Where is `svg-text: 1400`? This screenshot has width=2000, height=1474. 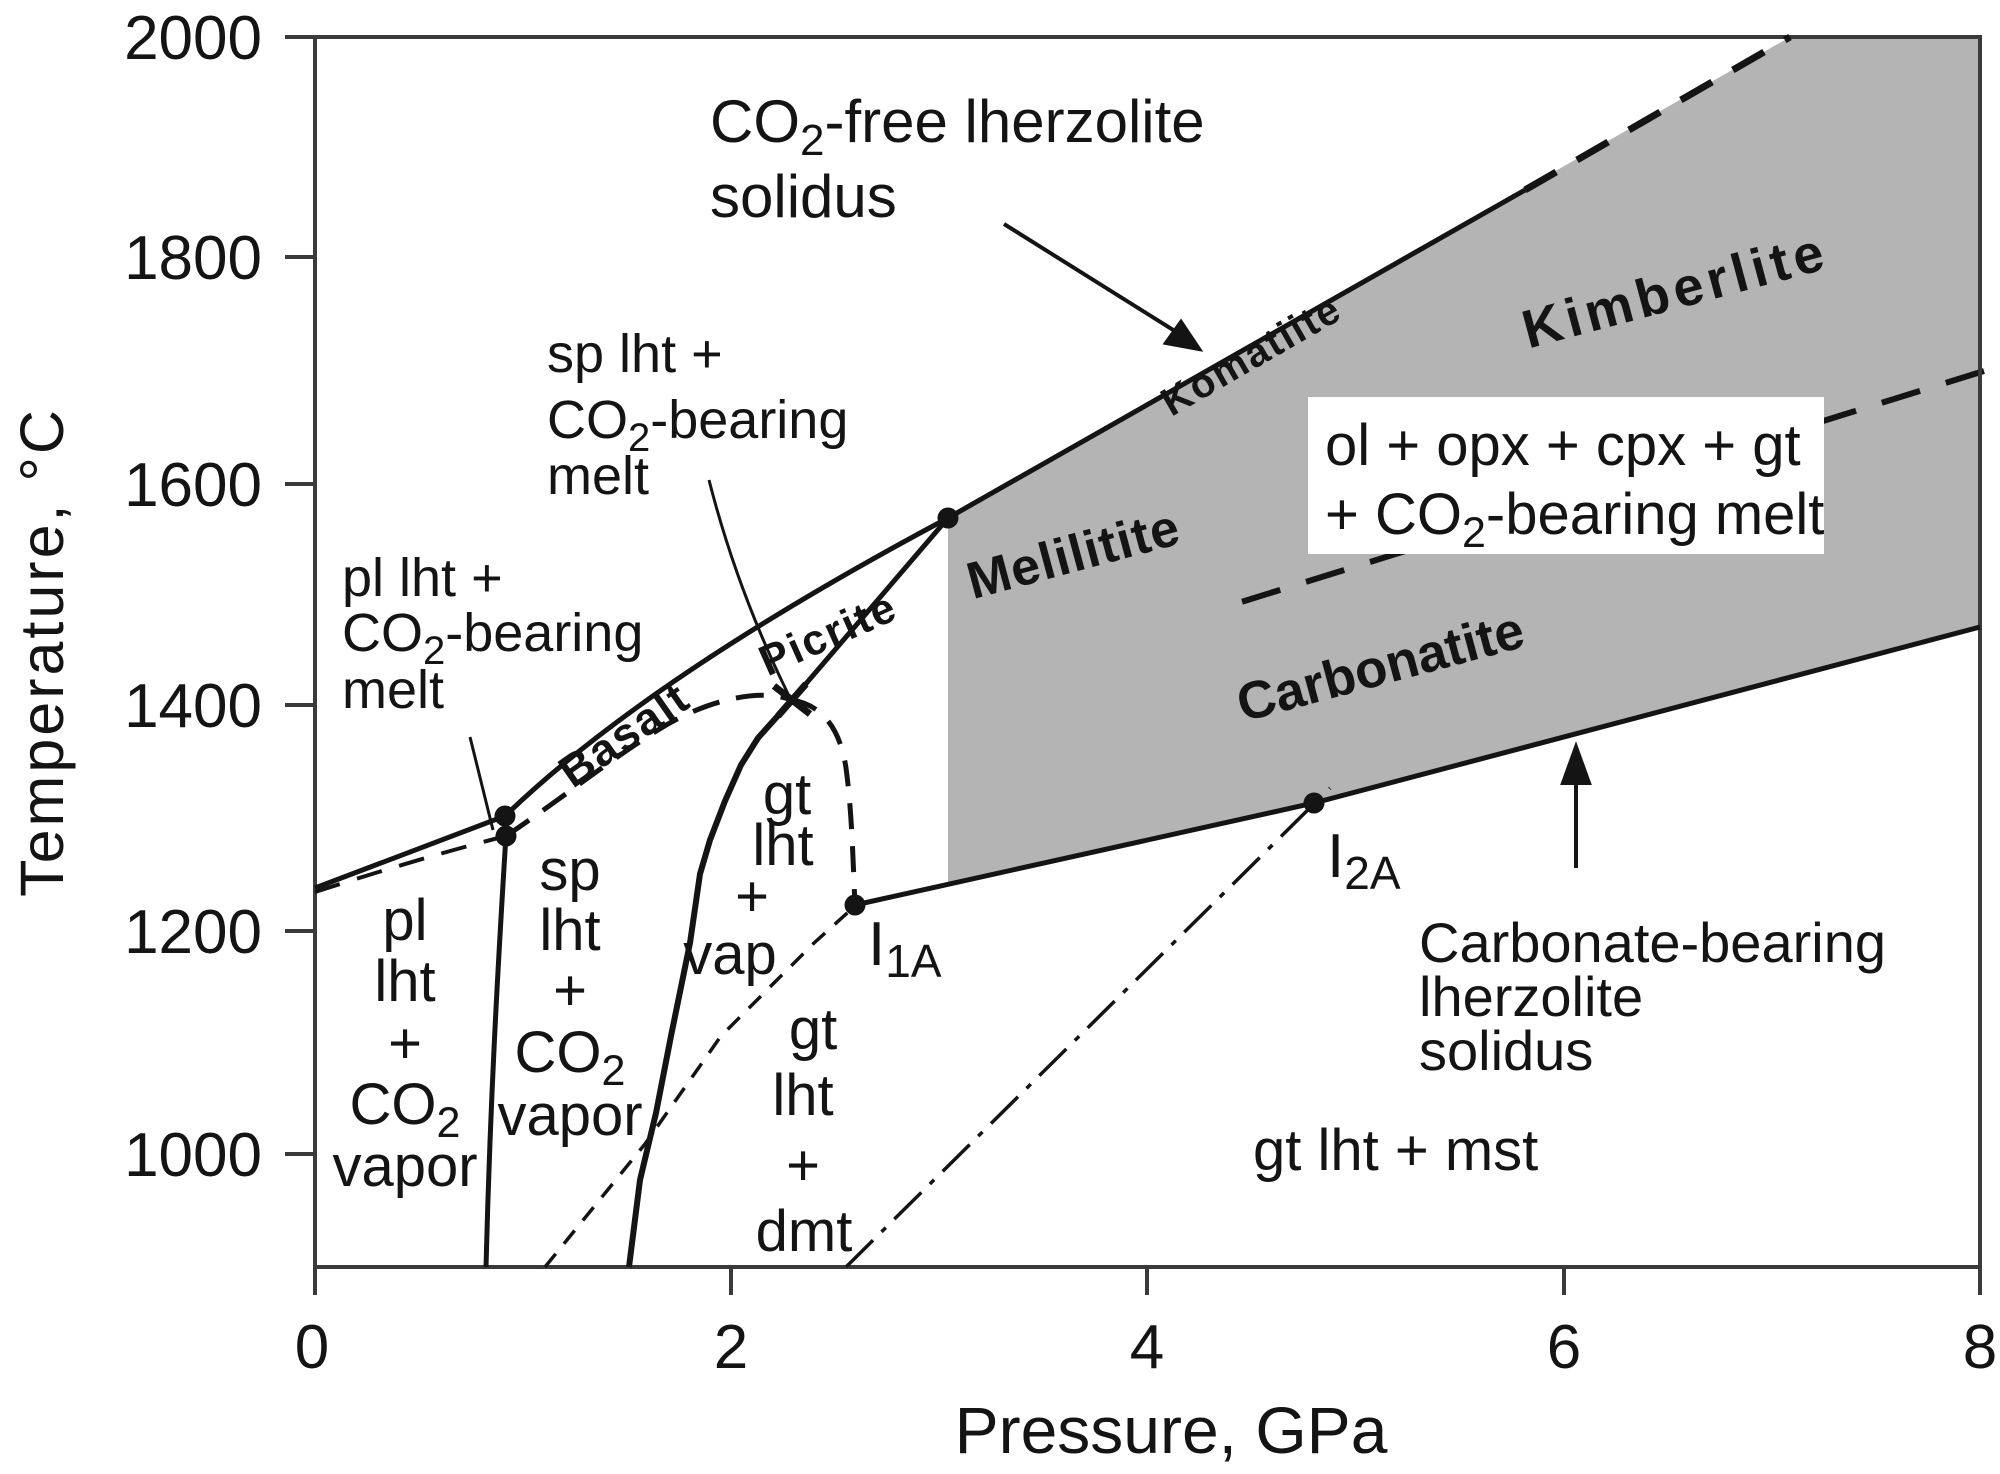
svg-text: 1400 is located at coordinates (193, 706).